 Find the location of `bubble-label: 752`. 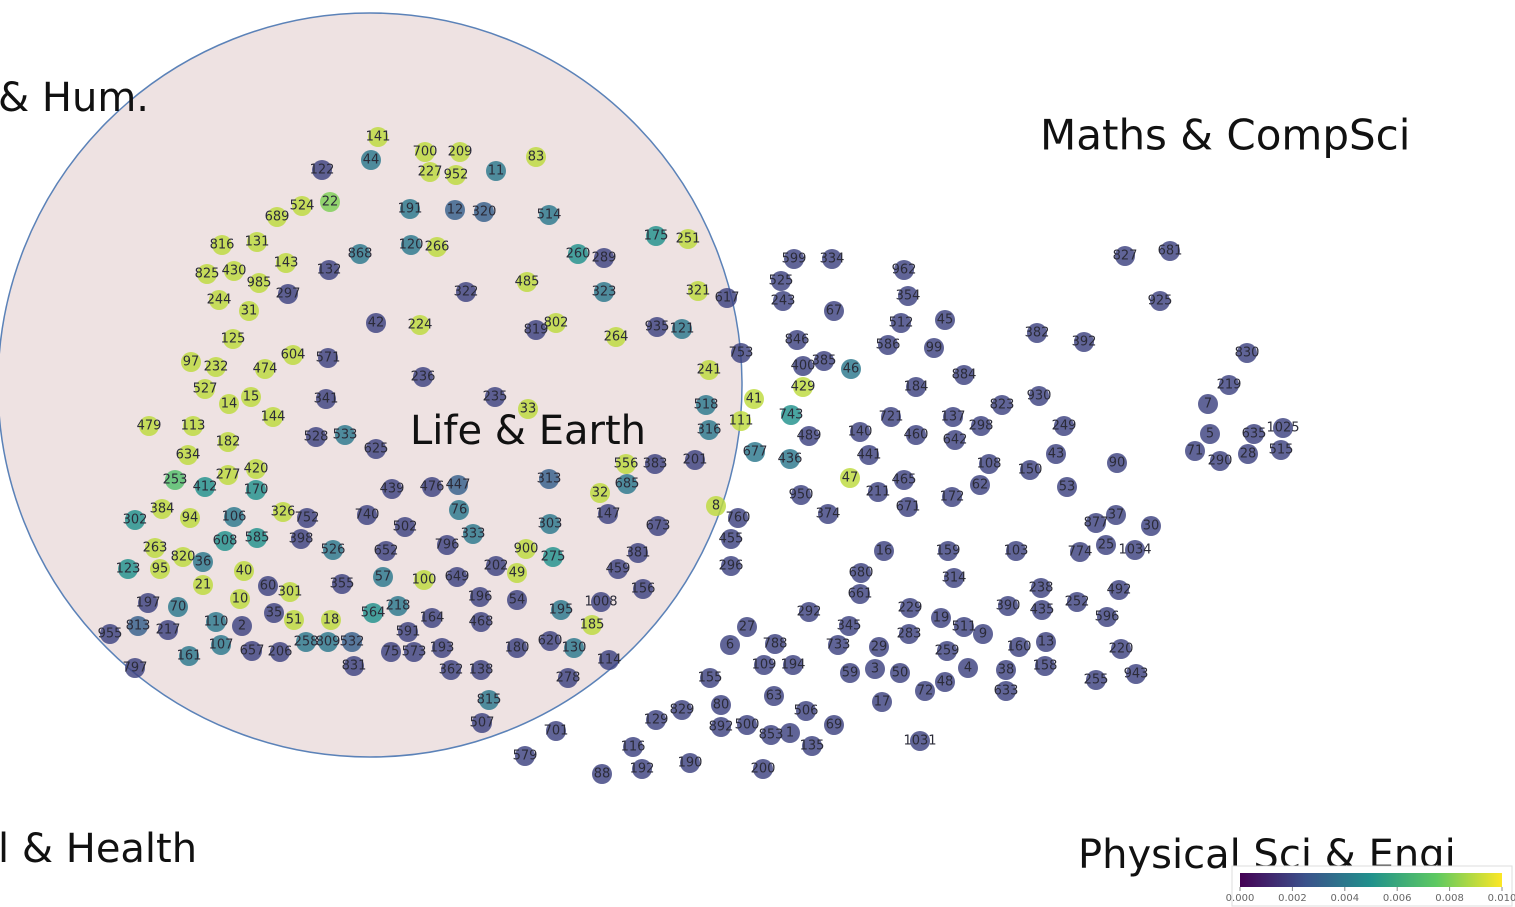

bubble-label: 752 is located at coordinates (307, 518).